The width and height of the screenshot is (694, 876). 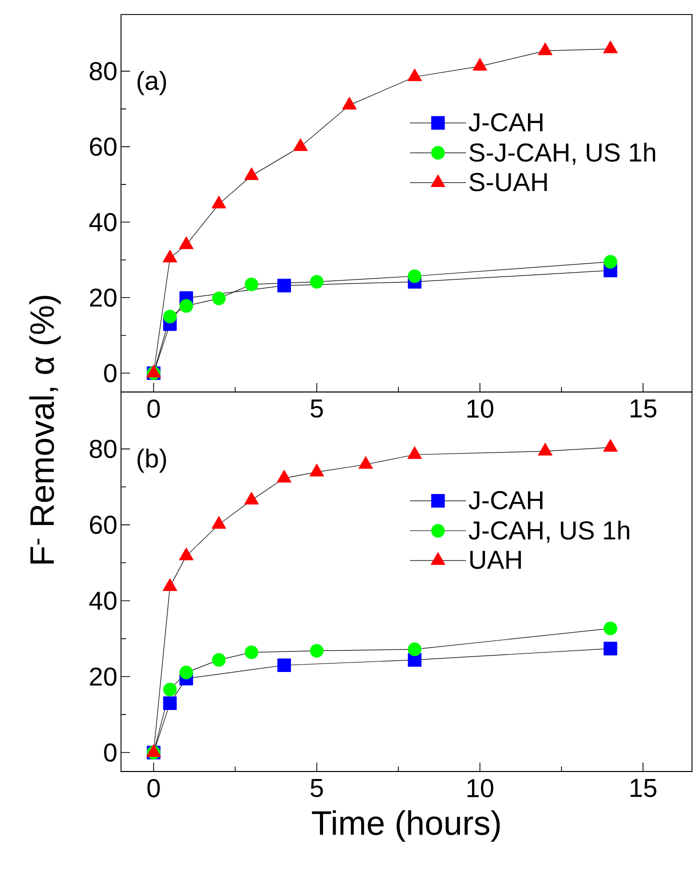 I want to click on annotation: (b), so click(x=152, y=460).